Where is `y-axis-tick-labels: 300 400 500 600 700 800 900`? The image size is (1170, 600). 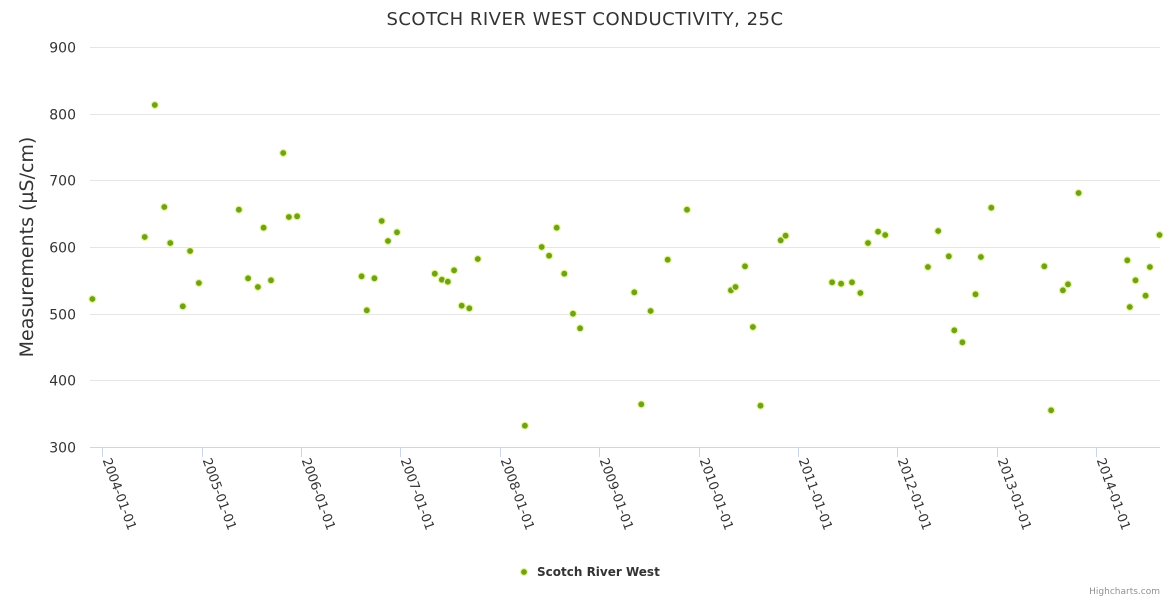 y-axis-tick-labels: 300 400 500 600 700 800 900 is located at coordinates (62, 249).